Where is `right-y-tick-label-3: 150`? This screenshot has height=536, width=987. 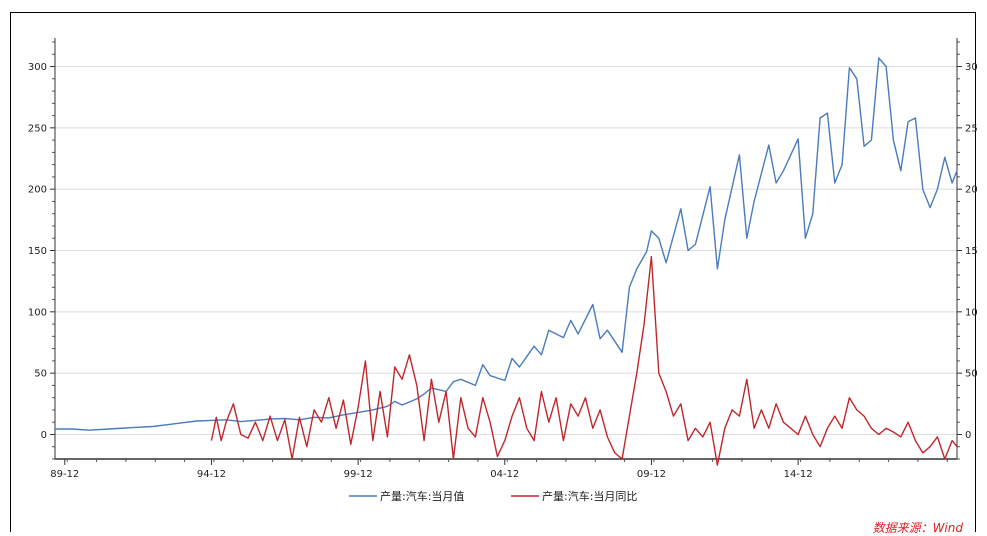 right-y-tick-label-3: 150 is located at coordinates (971, 251).